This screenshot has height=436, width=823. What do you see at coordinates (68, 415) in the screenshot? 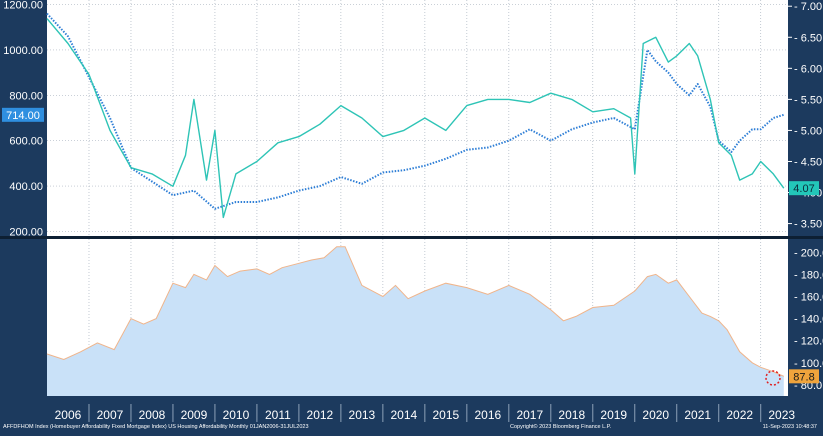
I see `year-label: 2006` at bounding box center [68, 415].